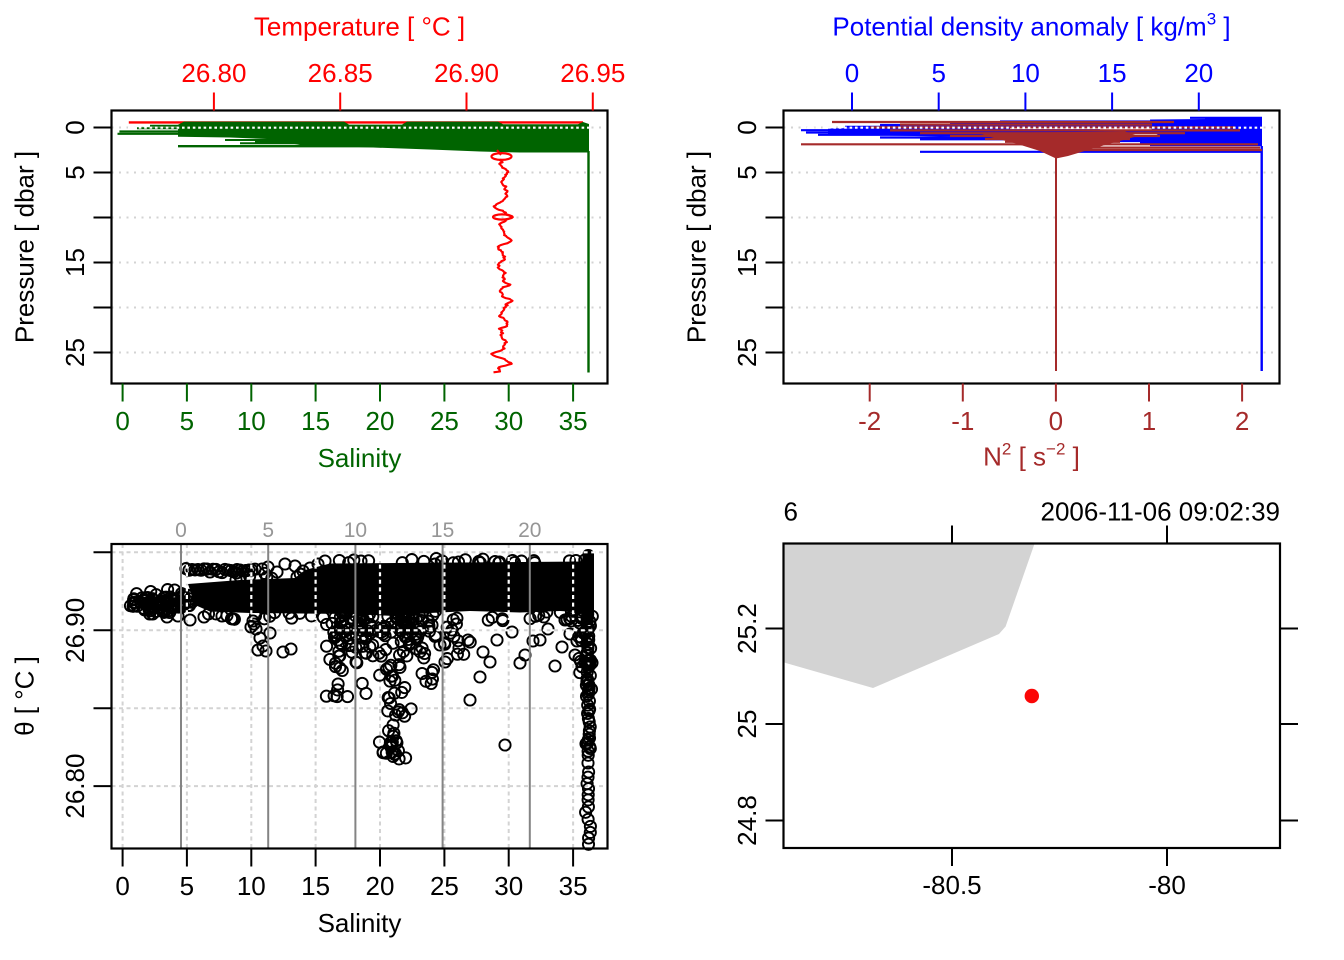  I want to click on svg-text: -1, so click(962, 421).